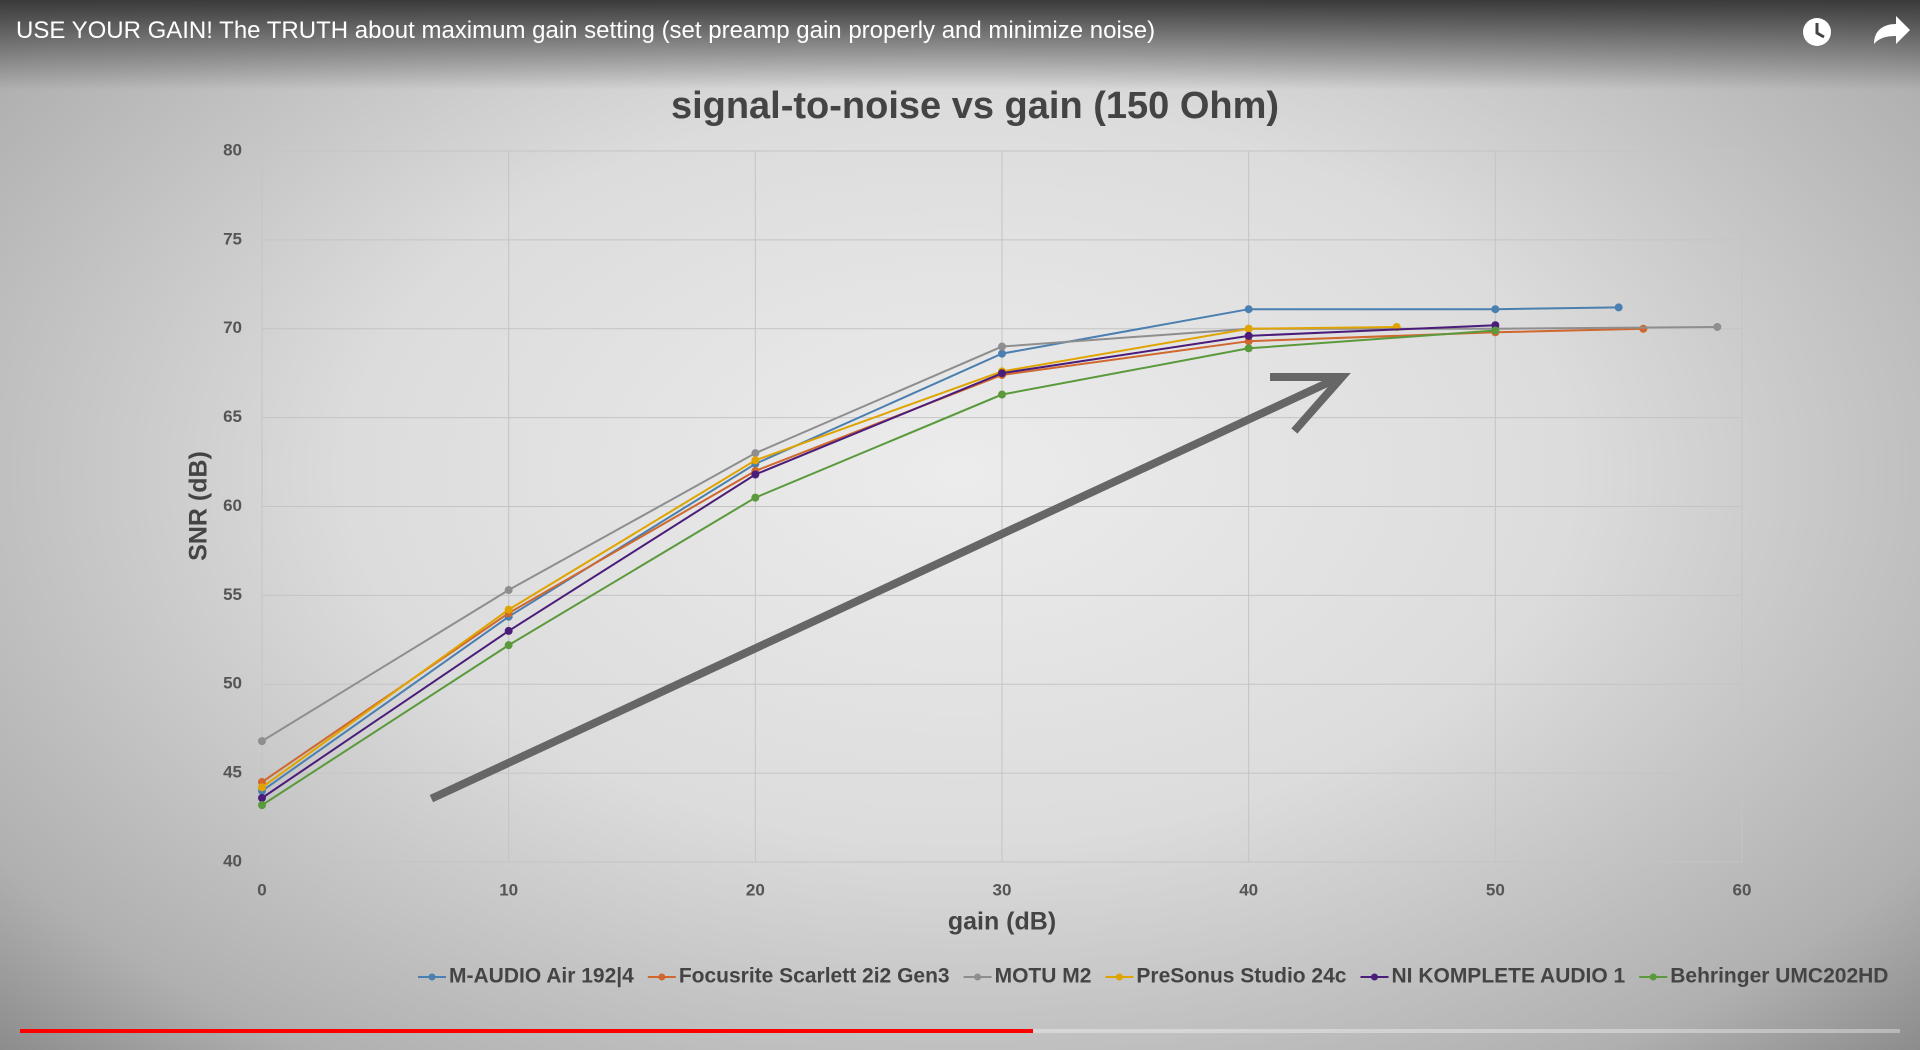 Image resolution: width=1920 pixels, height=1050 pixels. Describe the element at coordinates (232, 149) in the screenshot. I see `y-tick-label: 80` at that location.